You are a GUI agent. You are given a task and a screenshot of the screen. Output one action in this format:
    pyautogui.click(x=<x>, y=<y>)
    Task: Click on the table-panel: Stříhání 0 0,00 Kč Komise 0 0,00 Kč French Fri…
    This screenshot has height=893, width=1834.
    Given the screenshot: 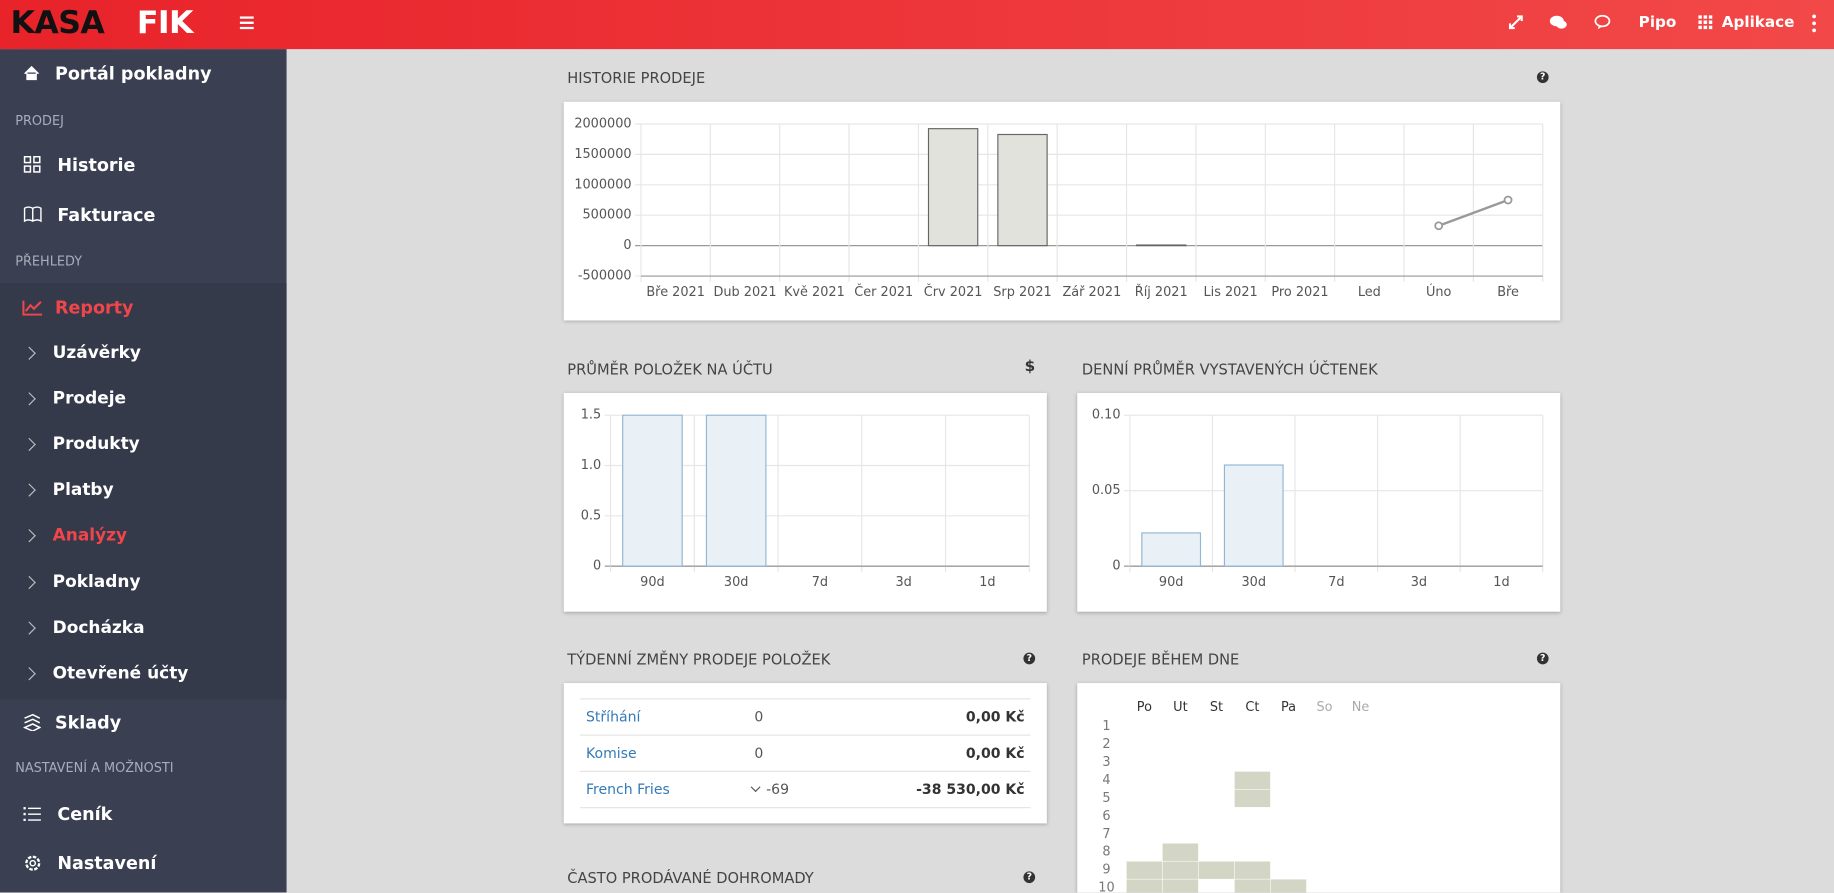 What is the action you would take?
    pyautogui.click(x=805, y=753)
    